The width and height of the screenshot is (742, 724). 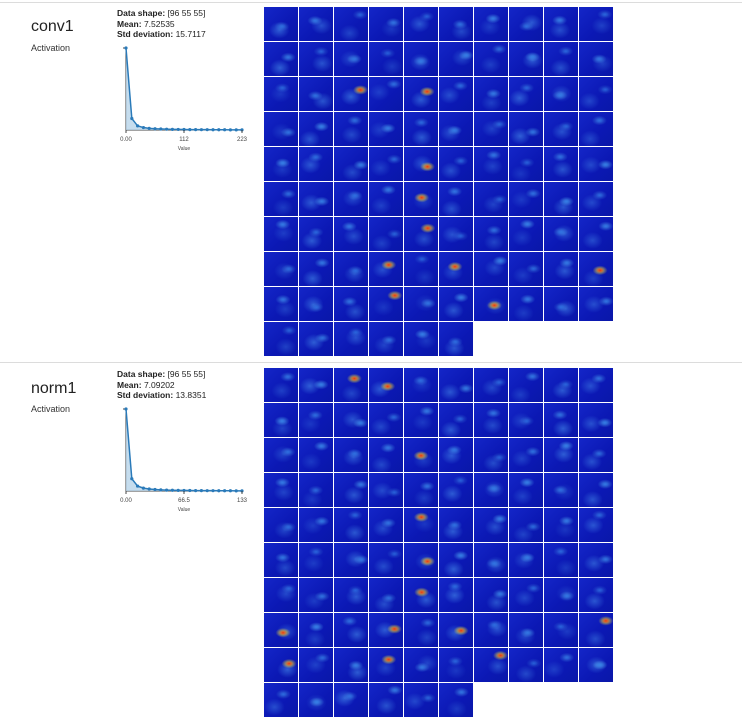 What do you see at coordinates (184, 510) in the screenshot?
I see `x-axis-label: Value` at bounding box center [184, 510].